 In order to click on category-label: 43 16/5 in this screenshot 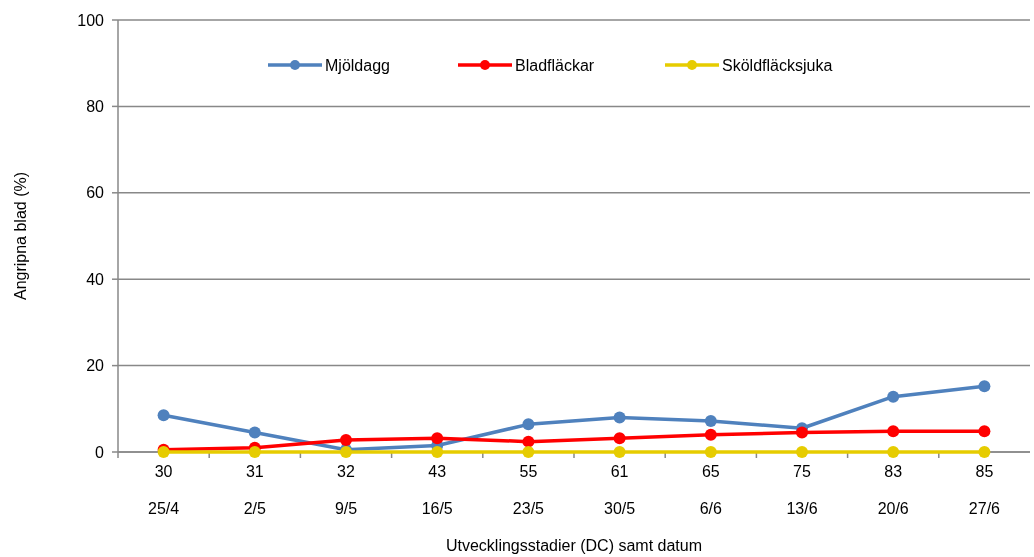, I will do `click(437, 490)`.